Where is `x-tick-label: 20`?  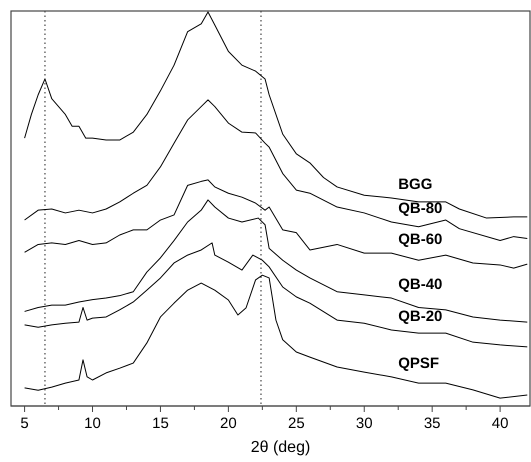
x-tick-label: 20 is located at coordinates (228, 423).